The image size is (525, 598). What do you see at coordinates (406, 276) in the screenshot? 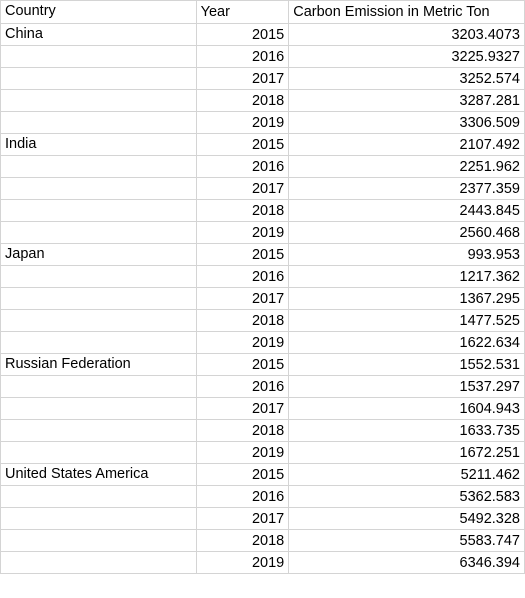
I see `emission-cell: 1217.362` at bounding box center [406, 276].